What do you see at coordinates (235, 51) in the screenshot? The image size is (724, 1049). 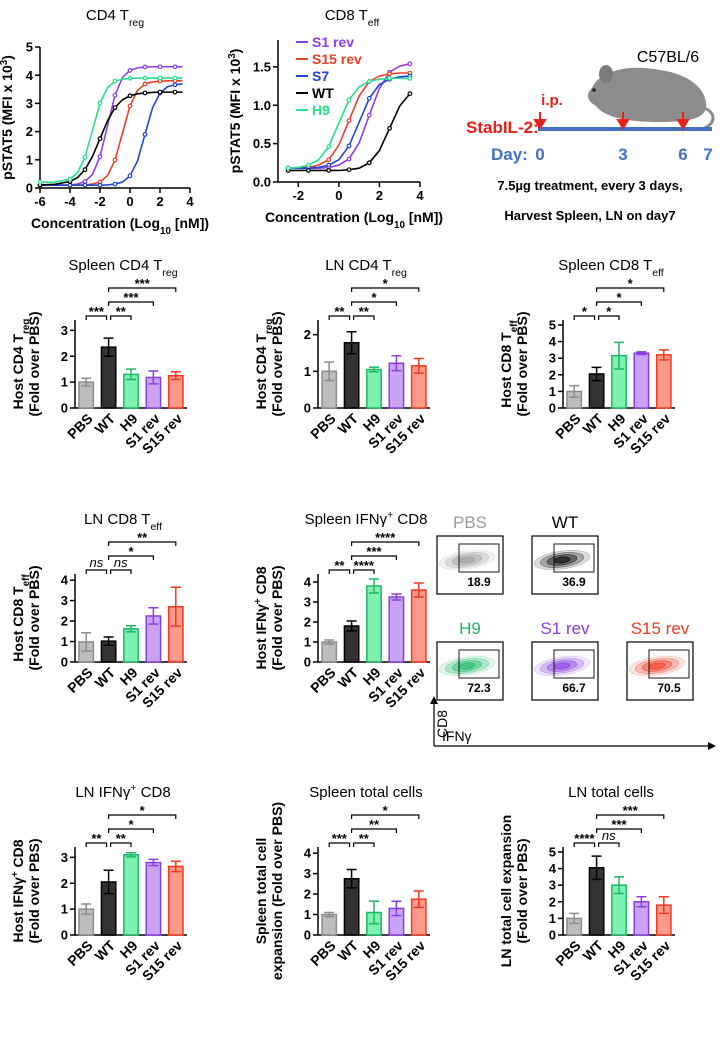 I see `text-segment: )` at bounding box center [235, 51].